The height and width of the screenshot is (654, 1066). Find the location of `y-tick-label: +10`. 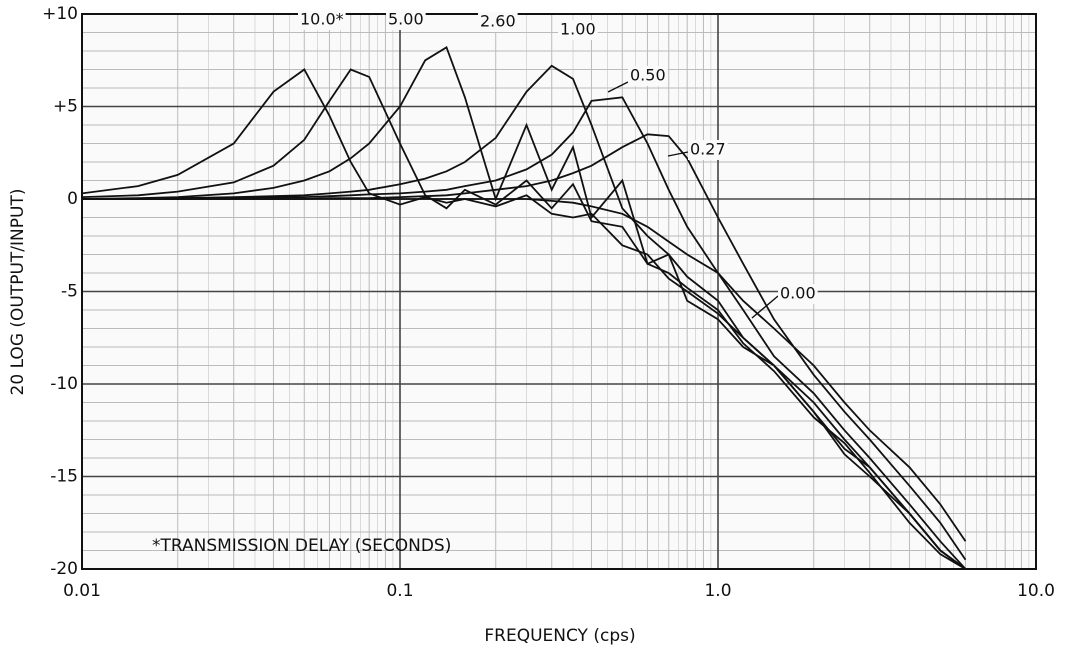

y-tick-label: +10 is located at coordinates (60, 14).